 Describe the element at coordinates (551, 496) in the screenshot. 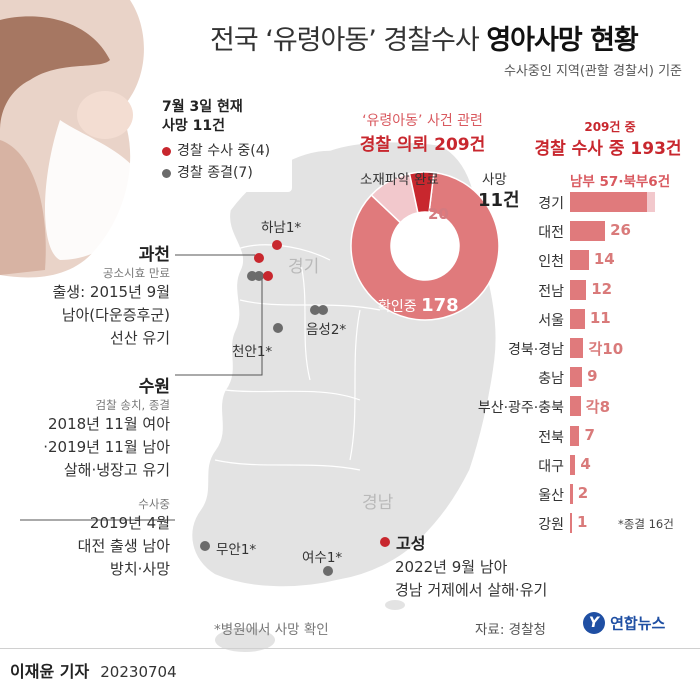

I see `bar-category-label: 울산` at that location.